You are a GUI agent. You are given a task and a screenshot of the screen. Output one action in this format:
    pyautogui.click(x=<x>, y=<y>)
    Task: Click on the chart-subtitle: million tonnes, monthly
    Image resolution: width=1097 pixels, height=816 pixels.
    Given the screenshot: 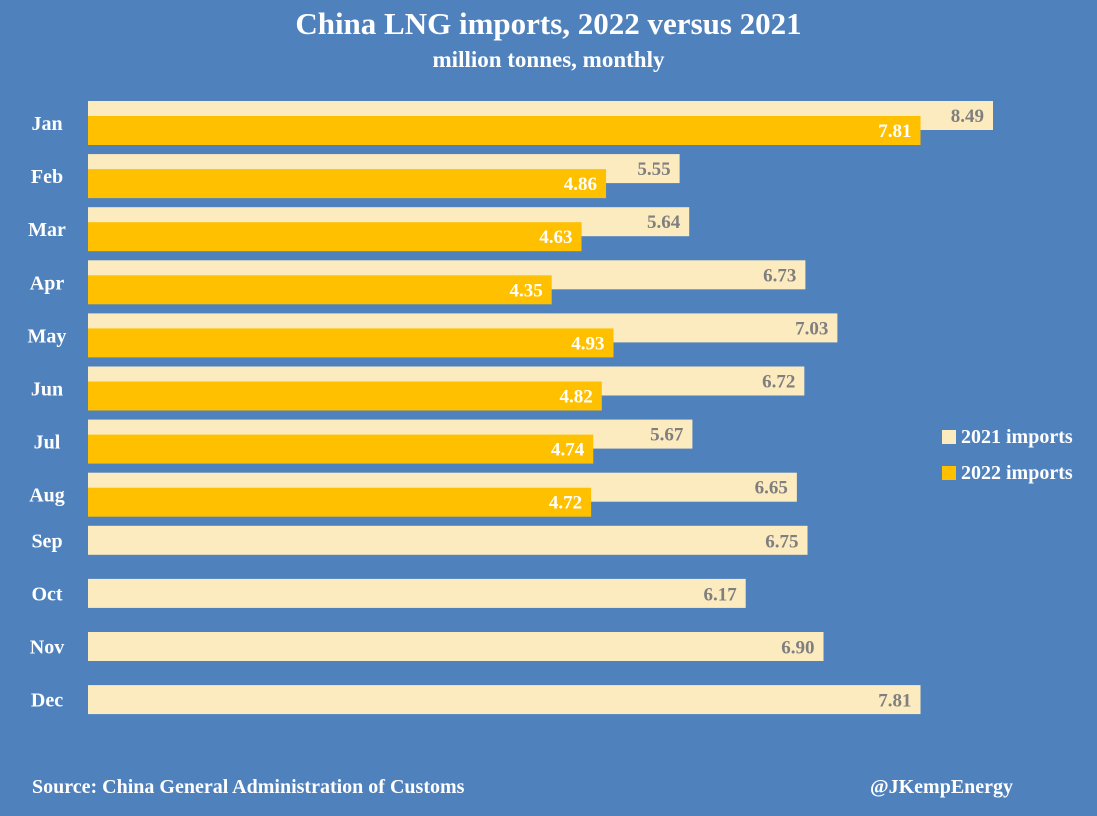 What is the action you would take?
    pyautogui.click(x=548, y=59)
    